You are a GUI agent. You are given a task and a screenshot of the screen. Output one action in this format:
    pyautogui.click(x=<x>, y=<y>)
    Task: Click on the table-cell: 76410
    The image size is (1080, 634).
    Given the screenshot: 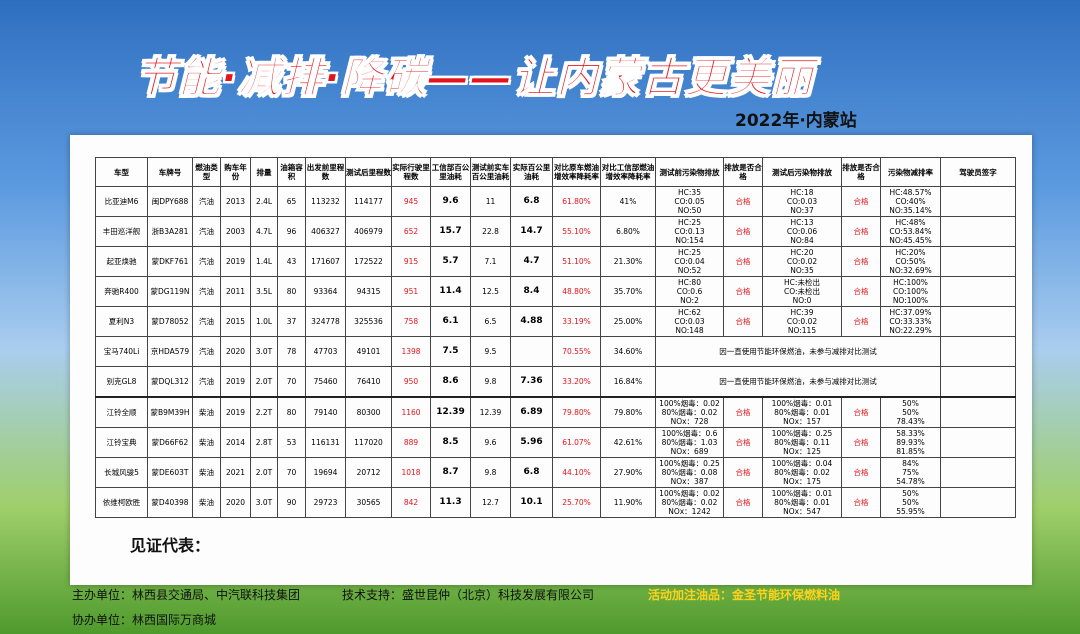 What is the action you would take?
    pyautogui.click(x=368, y=382)
    